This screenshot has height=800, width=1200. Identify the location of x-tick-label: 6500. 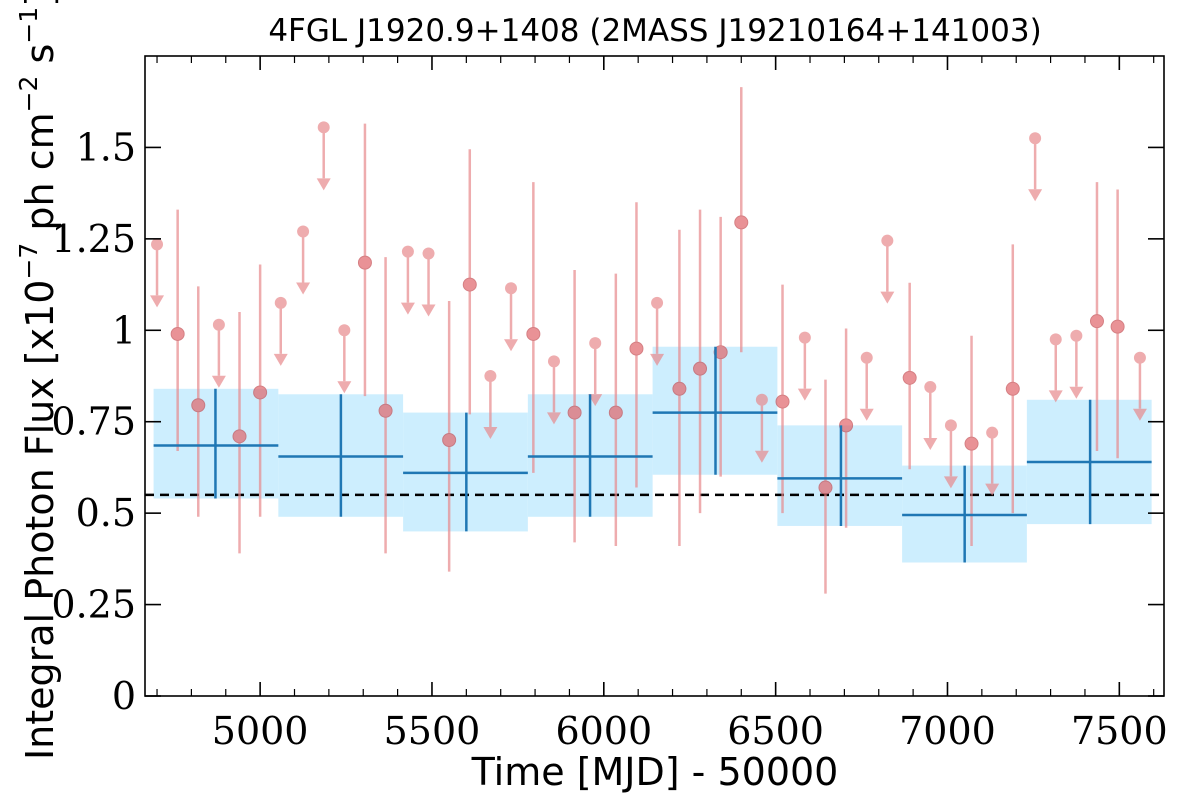
(775, 731).